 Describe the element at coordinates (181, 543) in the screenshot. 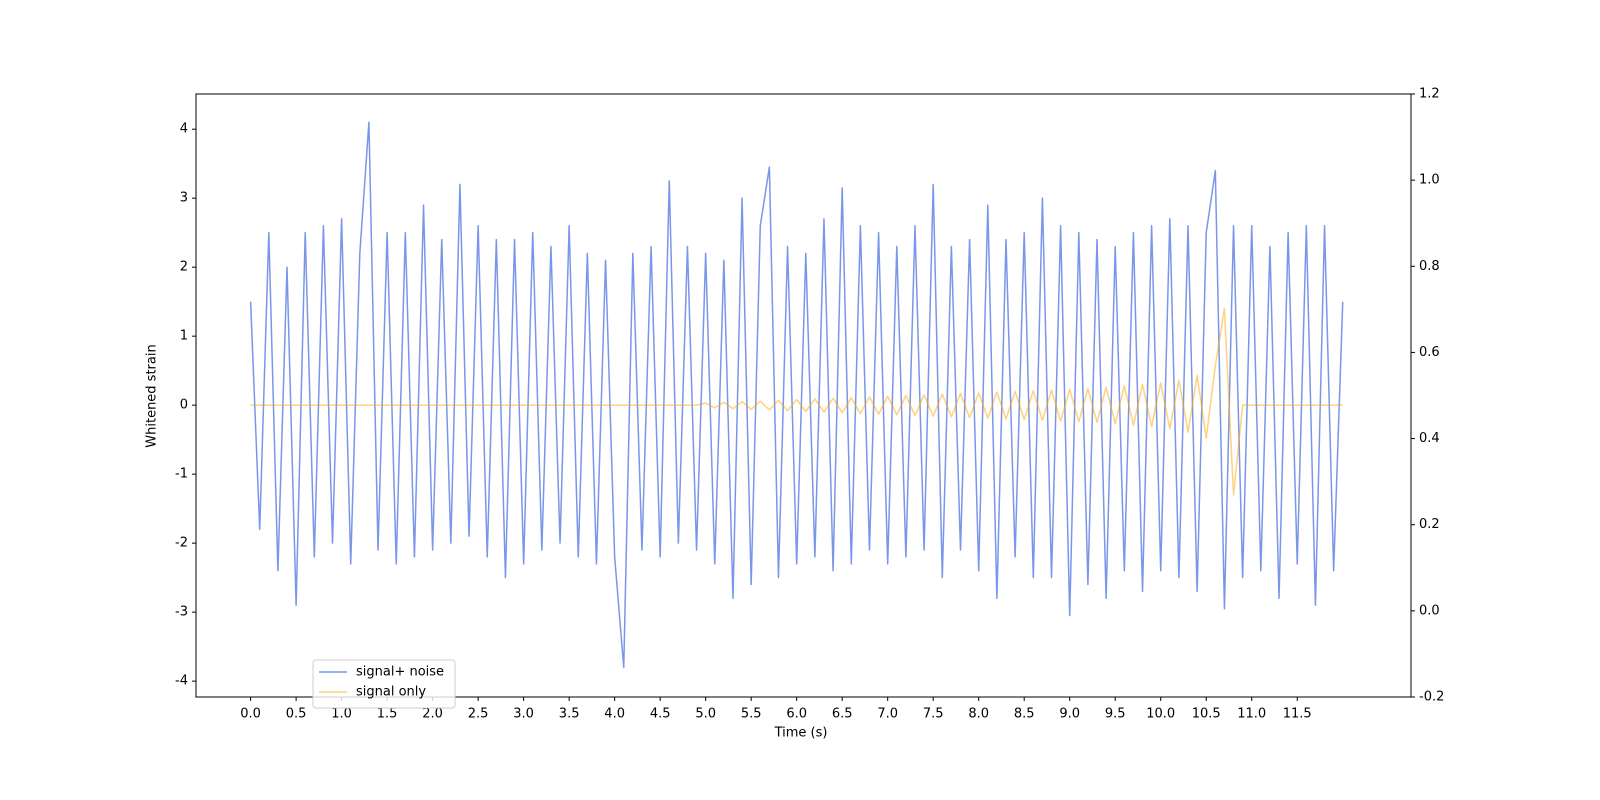

I see `y-tick-label: -2` at that location.